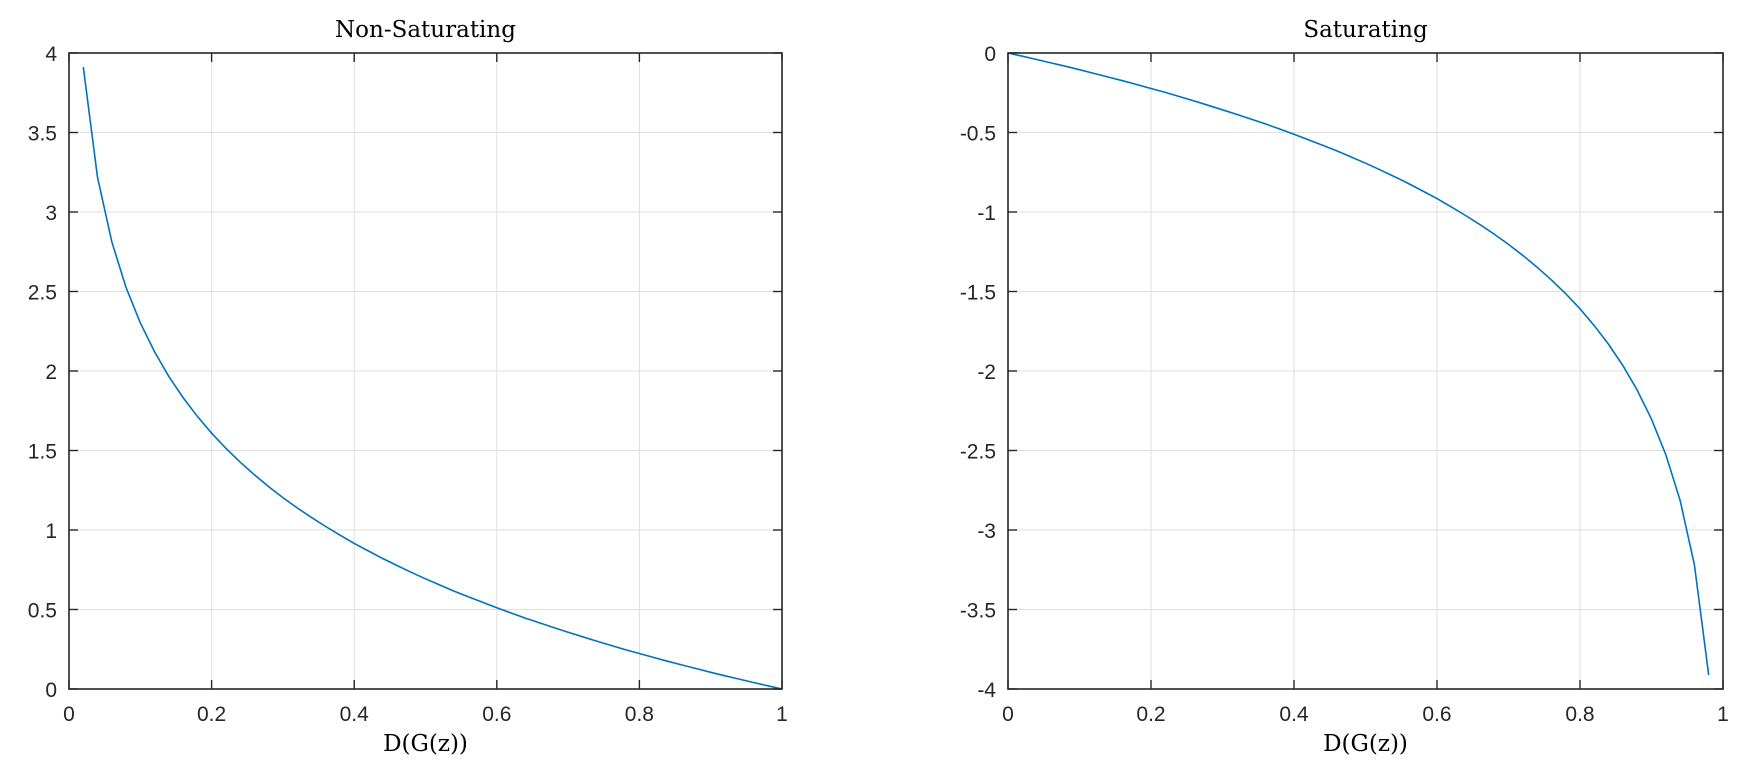 The image size is (1758, 780). I want to click on y-tick-label: -1, so click(986, 213).